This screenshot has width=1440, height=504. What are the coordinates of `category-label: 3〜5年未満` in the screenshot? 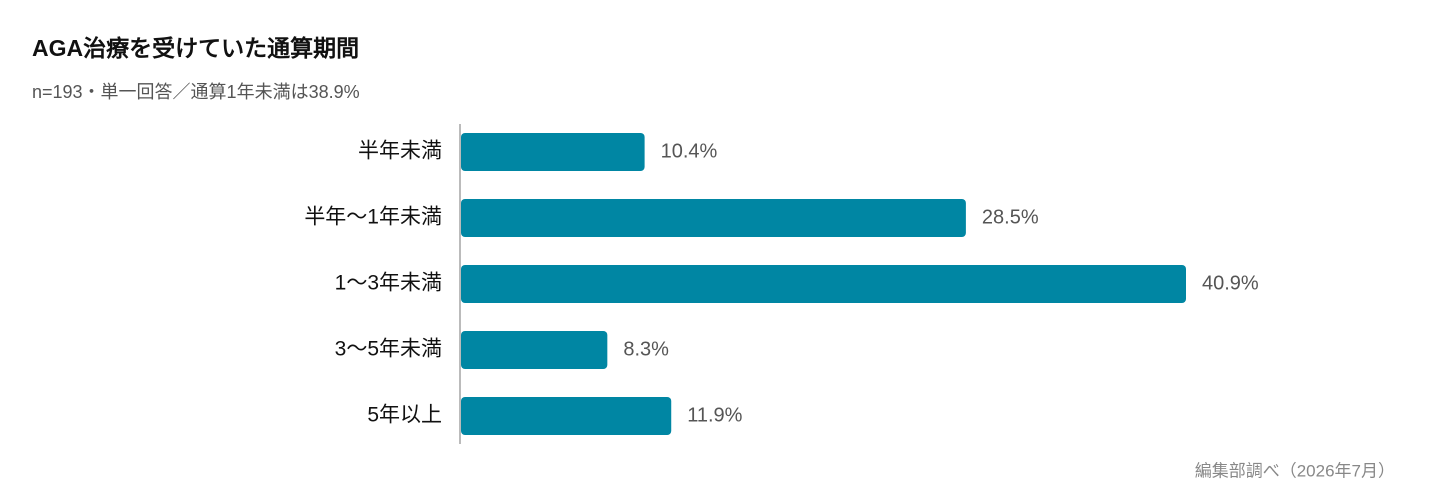 It's located at (388, 349).